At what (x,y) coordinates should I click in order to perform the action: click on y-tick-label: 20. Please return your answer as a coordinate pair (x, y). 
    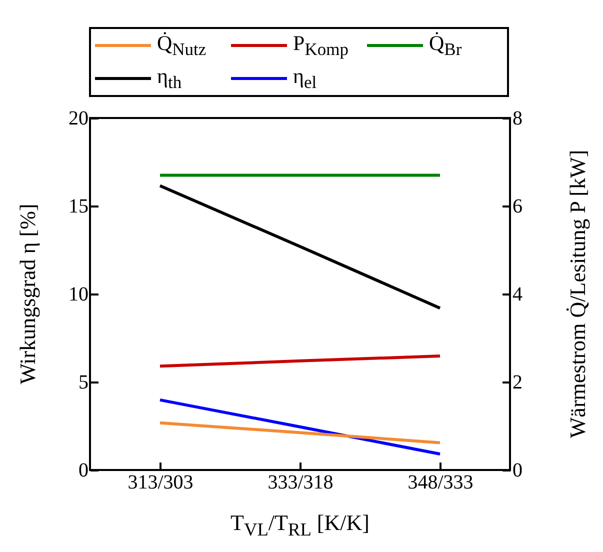
    Looking at the image, I should click on (78, 119).